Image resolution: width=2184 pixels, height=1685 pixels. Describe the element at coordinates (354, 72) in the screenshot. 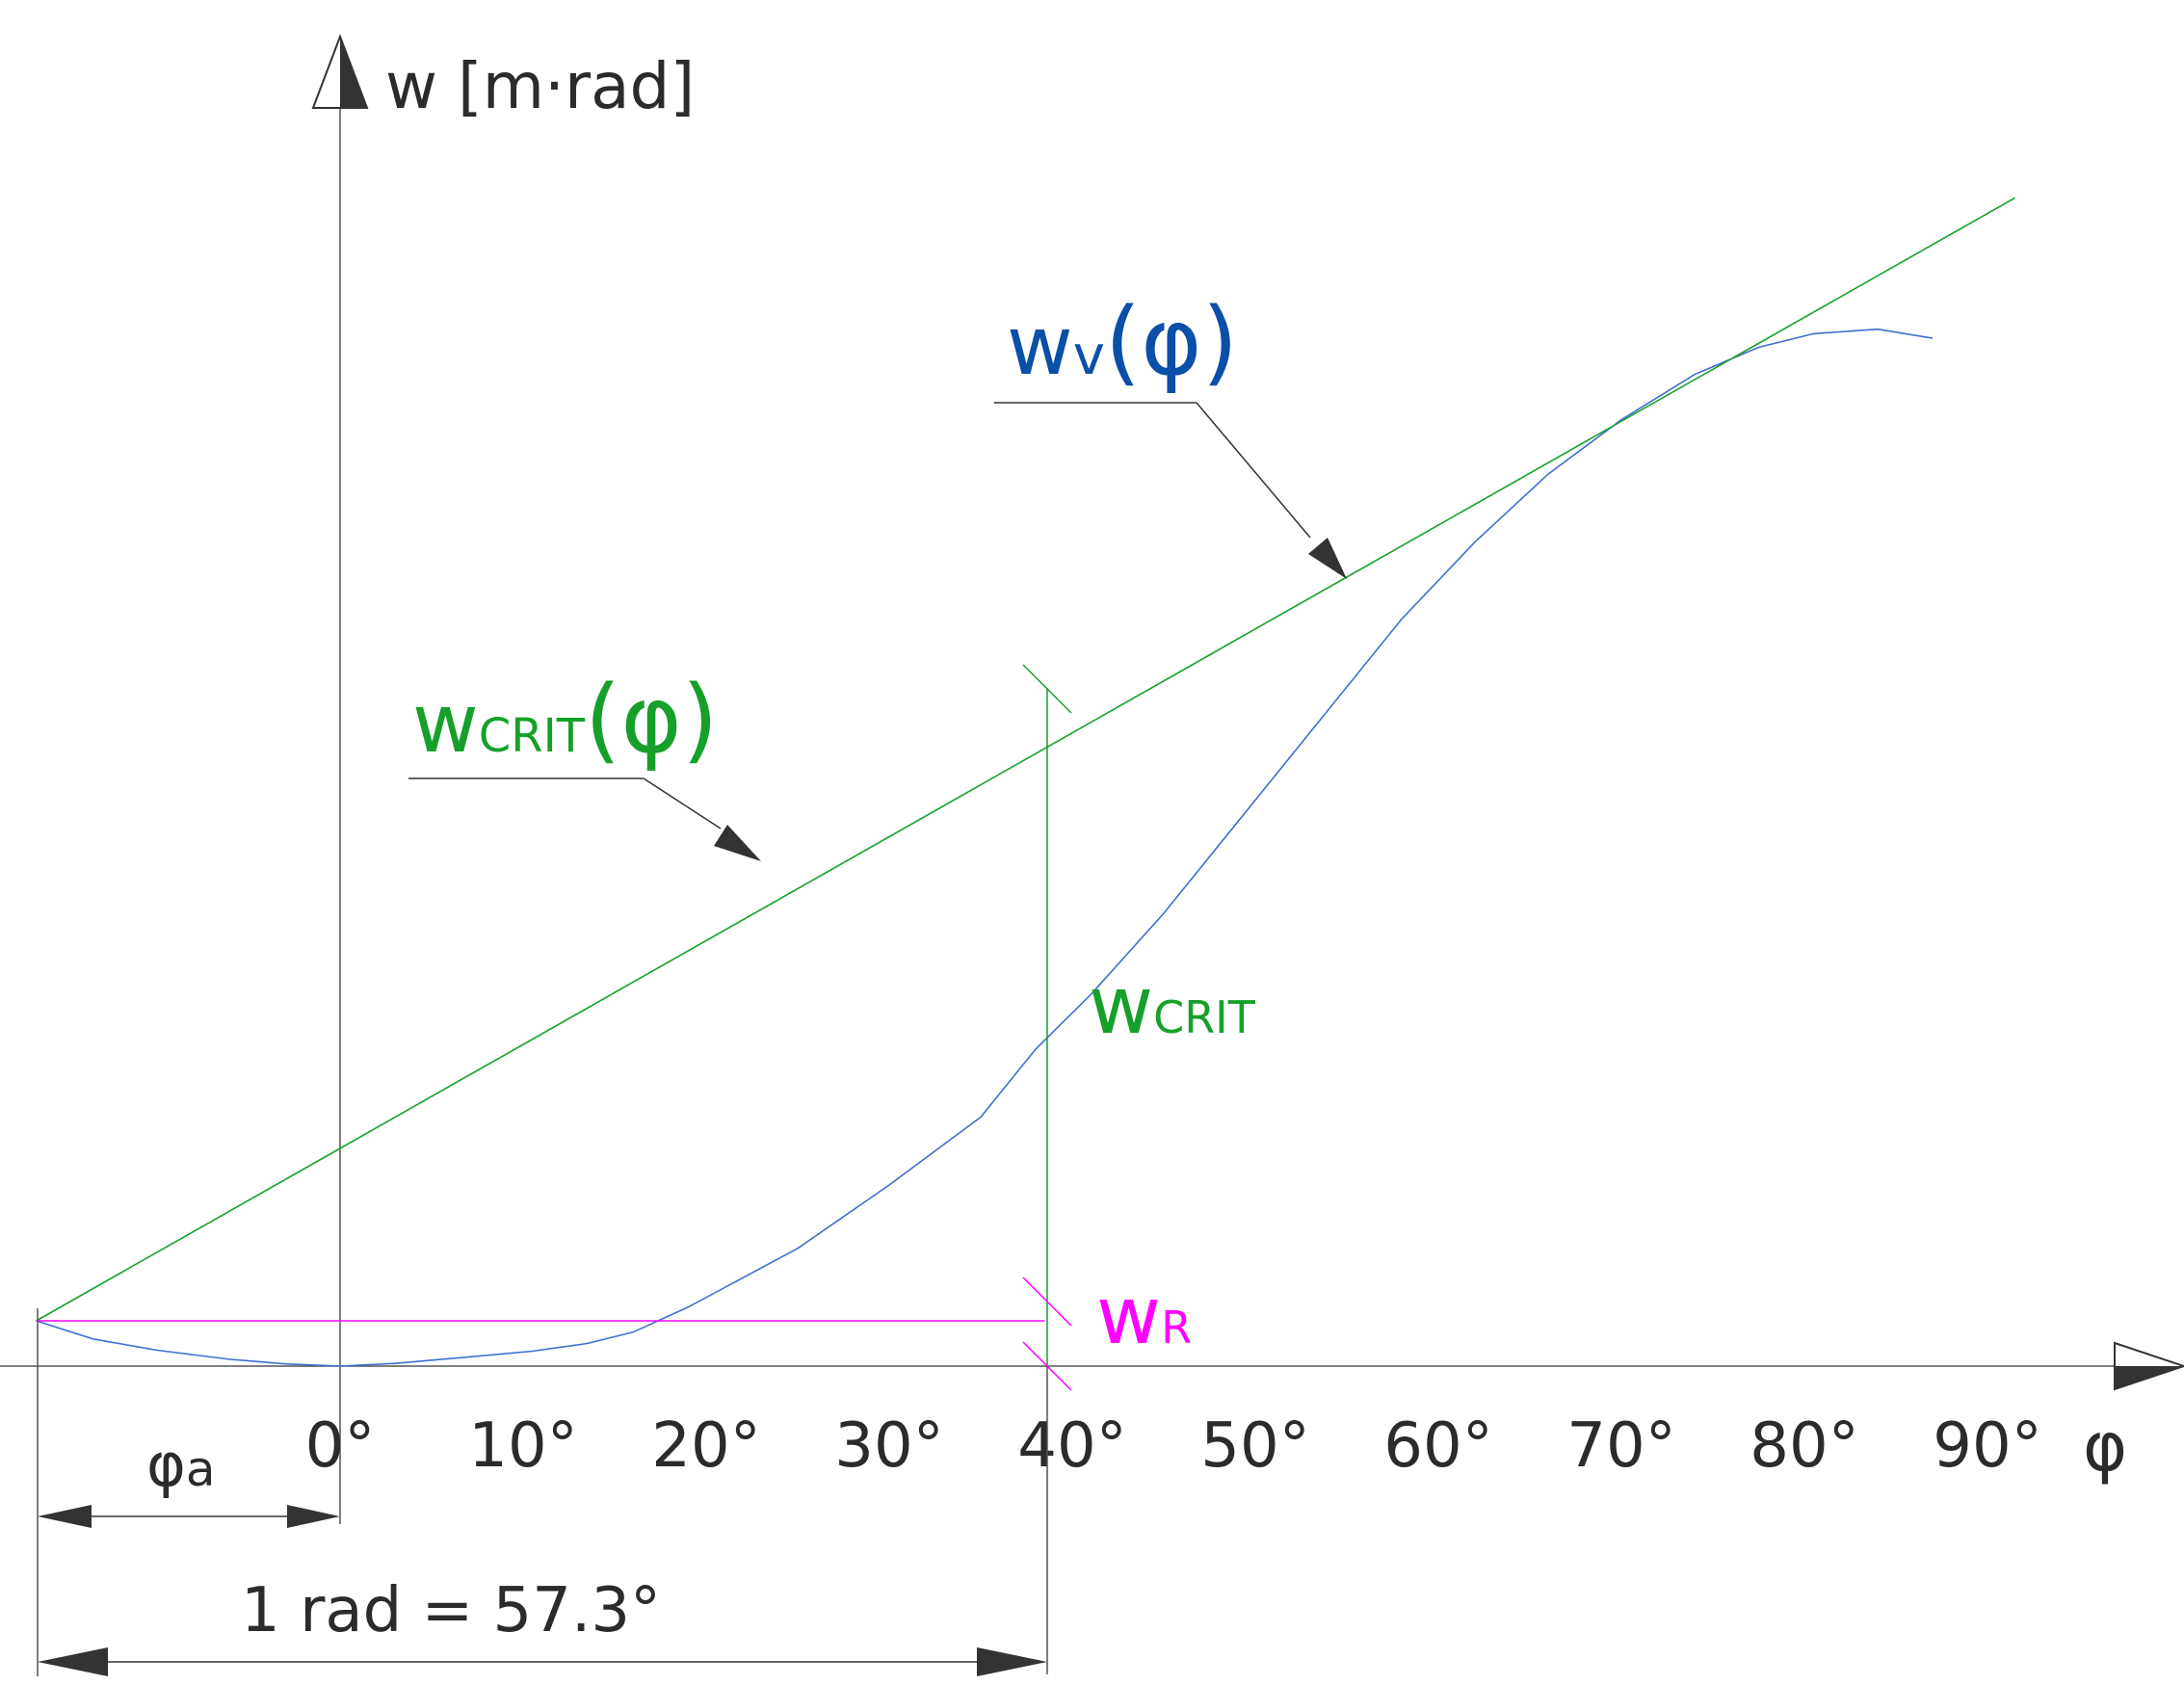

I see `y-axis-arrow-half` at that location.